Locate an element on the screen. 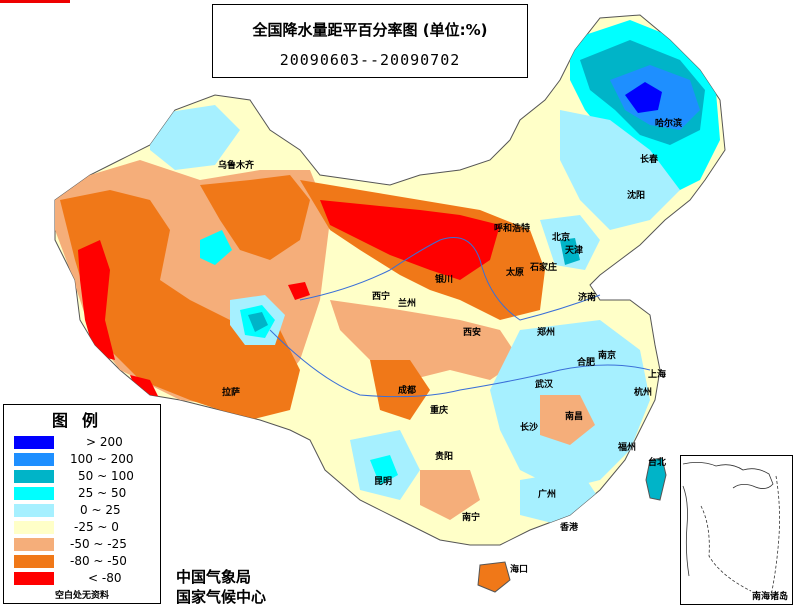  city-label-shijiazhuang: 石家庄 is located at coordinates (544, 268).